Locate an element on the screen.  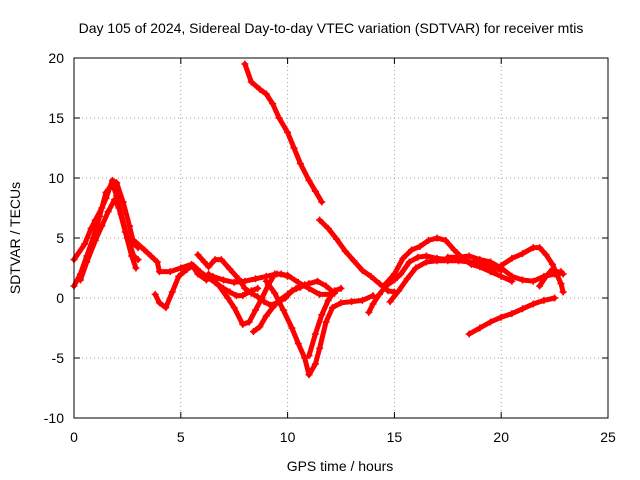
series-track-c is located at coordinates (108, 240).